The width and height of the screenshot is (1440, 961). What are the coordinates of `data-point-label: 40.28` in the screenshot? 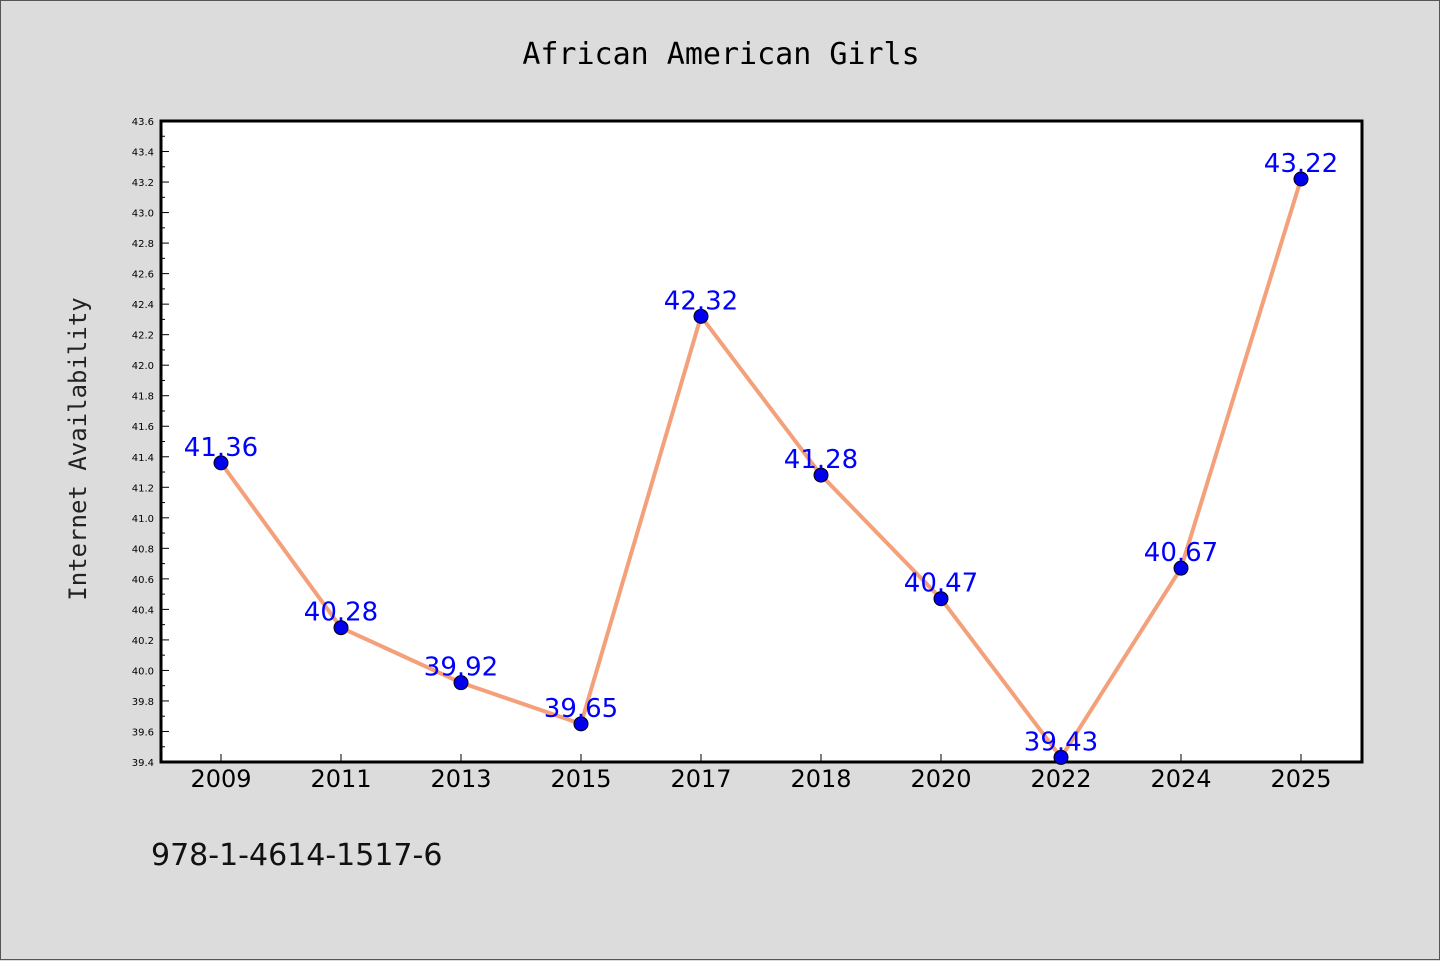 It's located at (341, 613).